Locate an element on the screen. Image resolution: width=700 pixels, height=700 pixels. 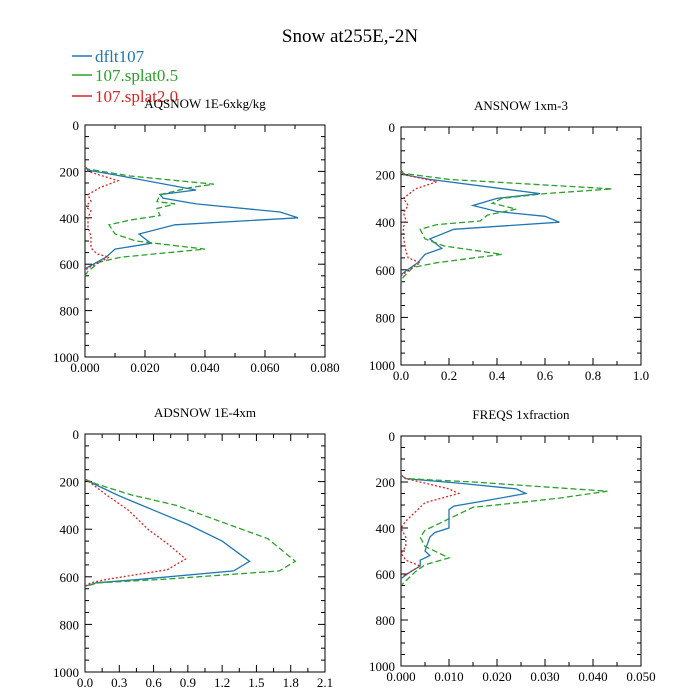
panel-title: ANSNOW 1xm-3 is located at coordinates (521, 105).